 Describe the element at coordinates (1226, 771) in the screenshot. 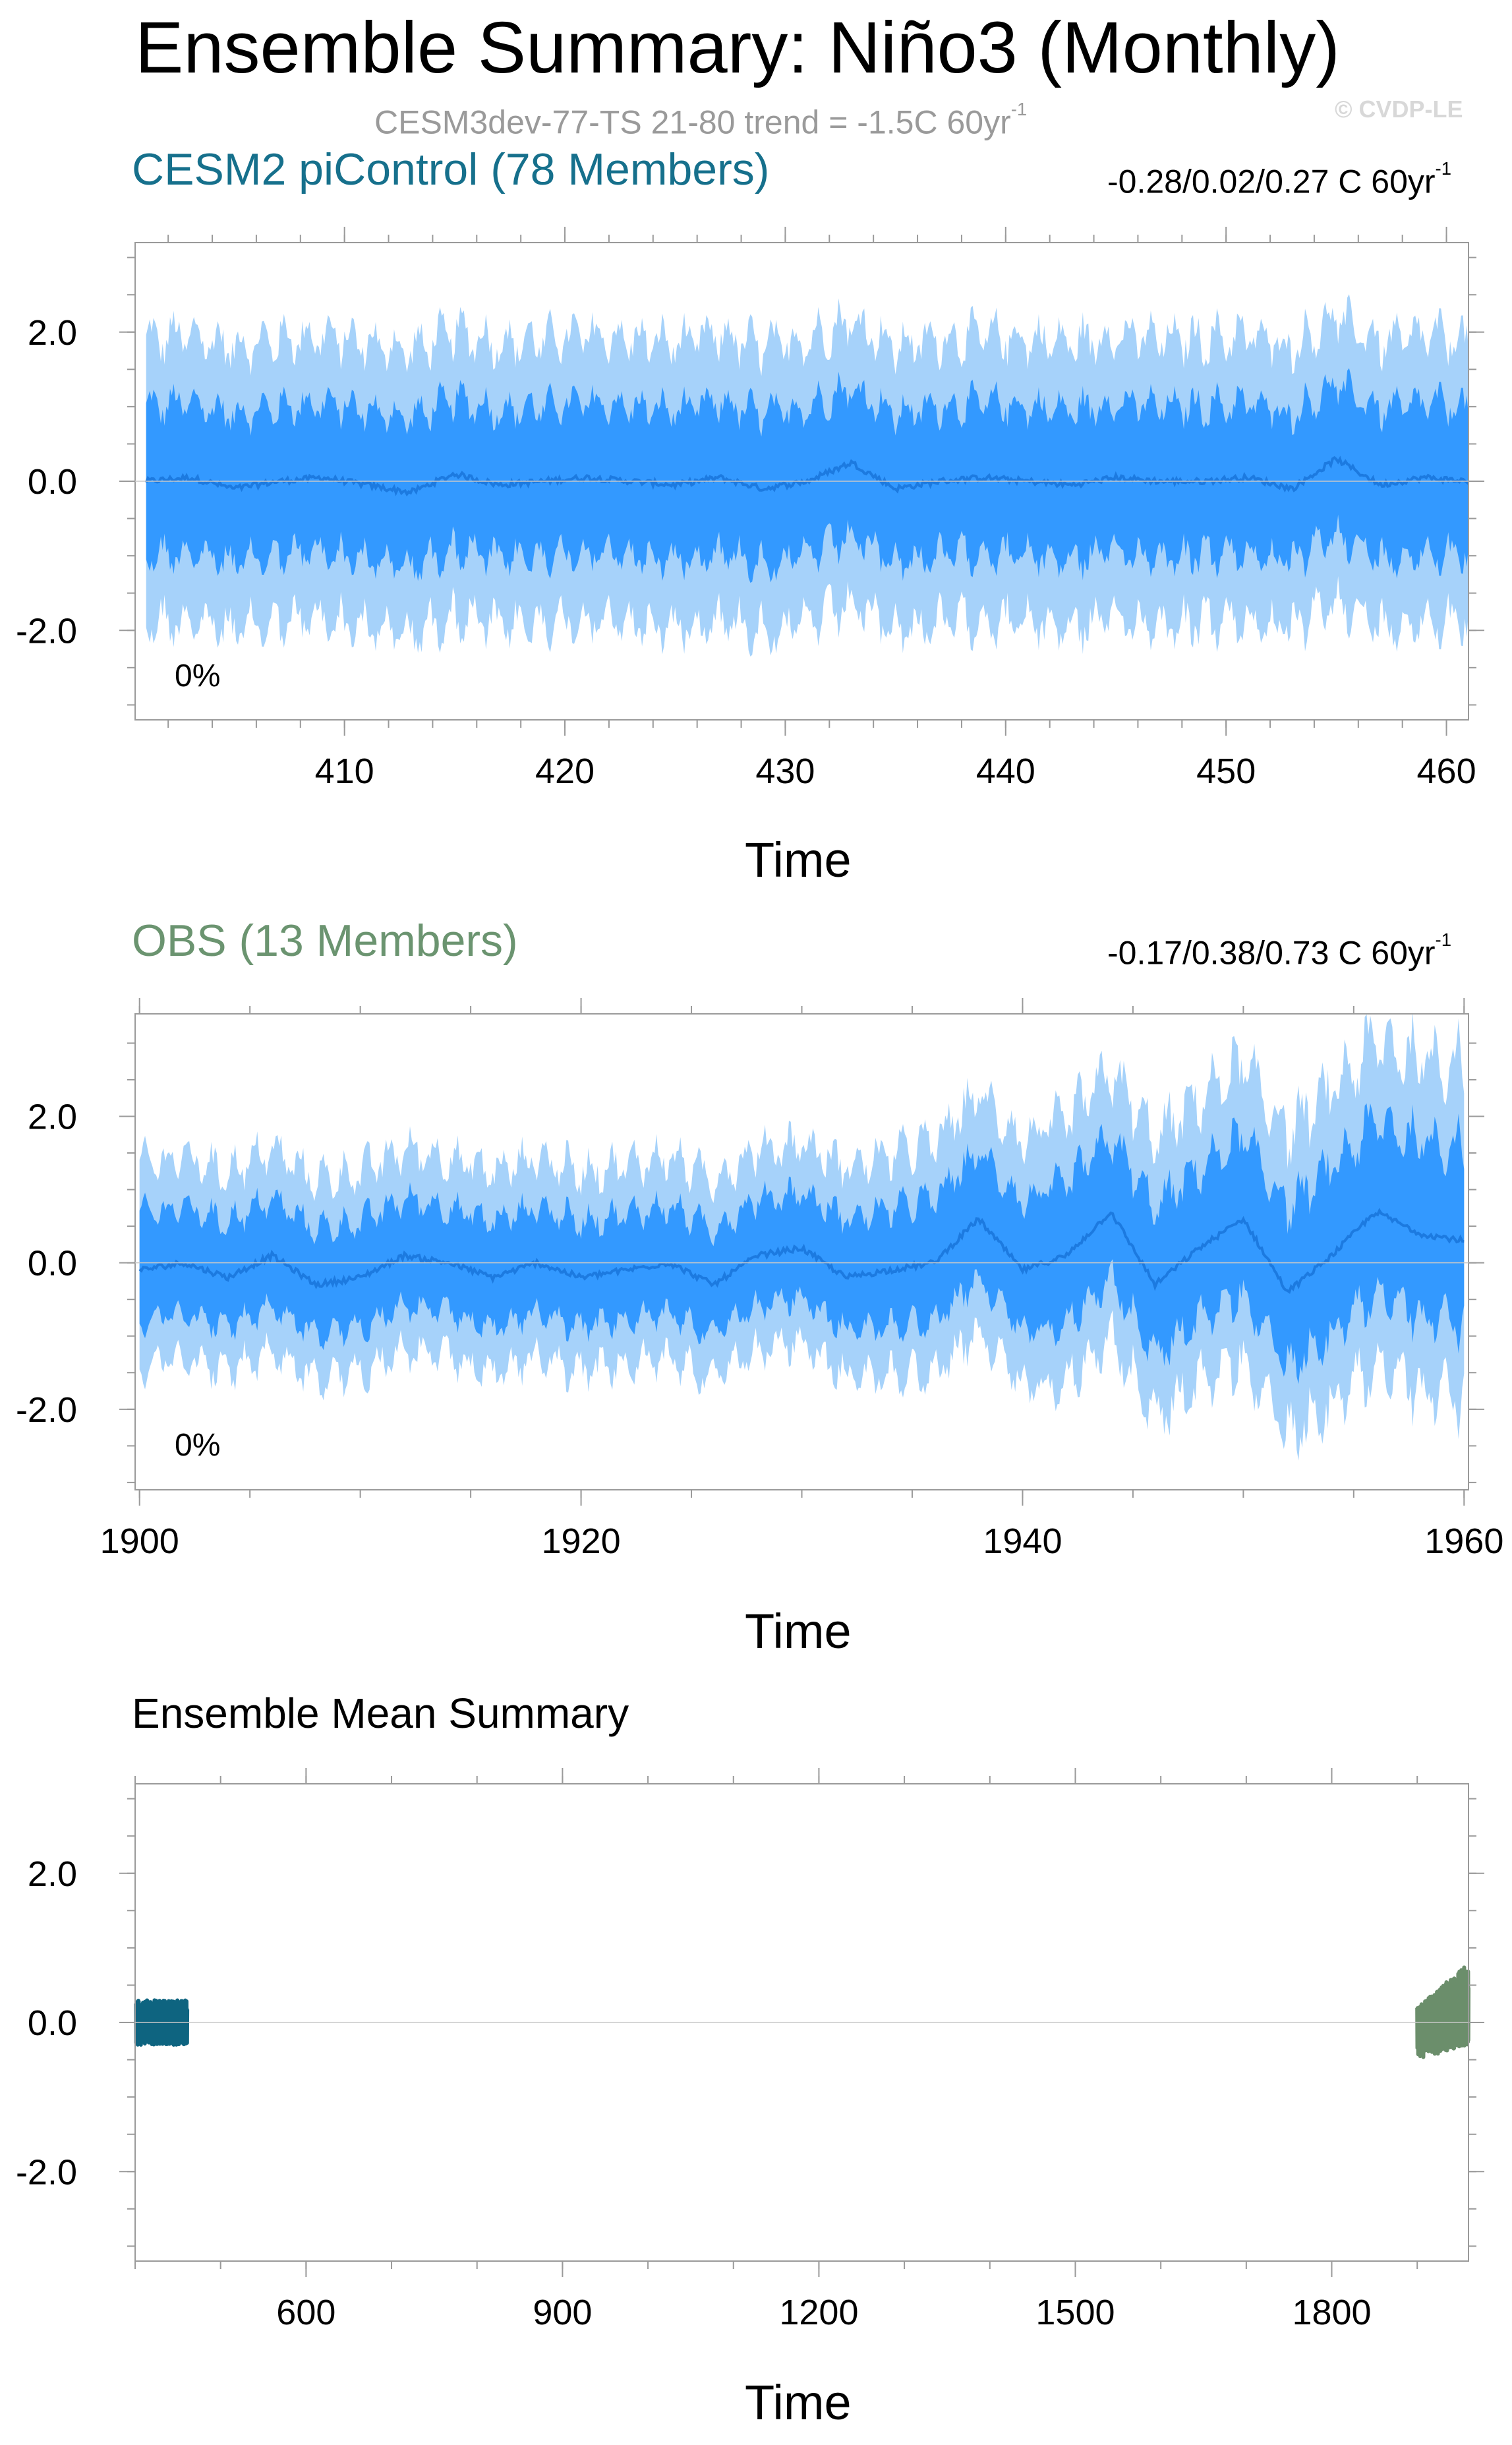

I see `x-tick-label: 450` at that location.